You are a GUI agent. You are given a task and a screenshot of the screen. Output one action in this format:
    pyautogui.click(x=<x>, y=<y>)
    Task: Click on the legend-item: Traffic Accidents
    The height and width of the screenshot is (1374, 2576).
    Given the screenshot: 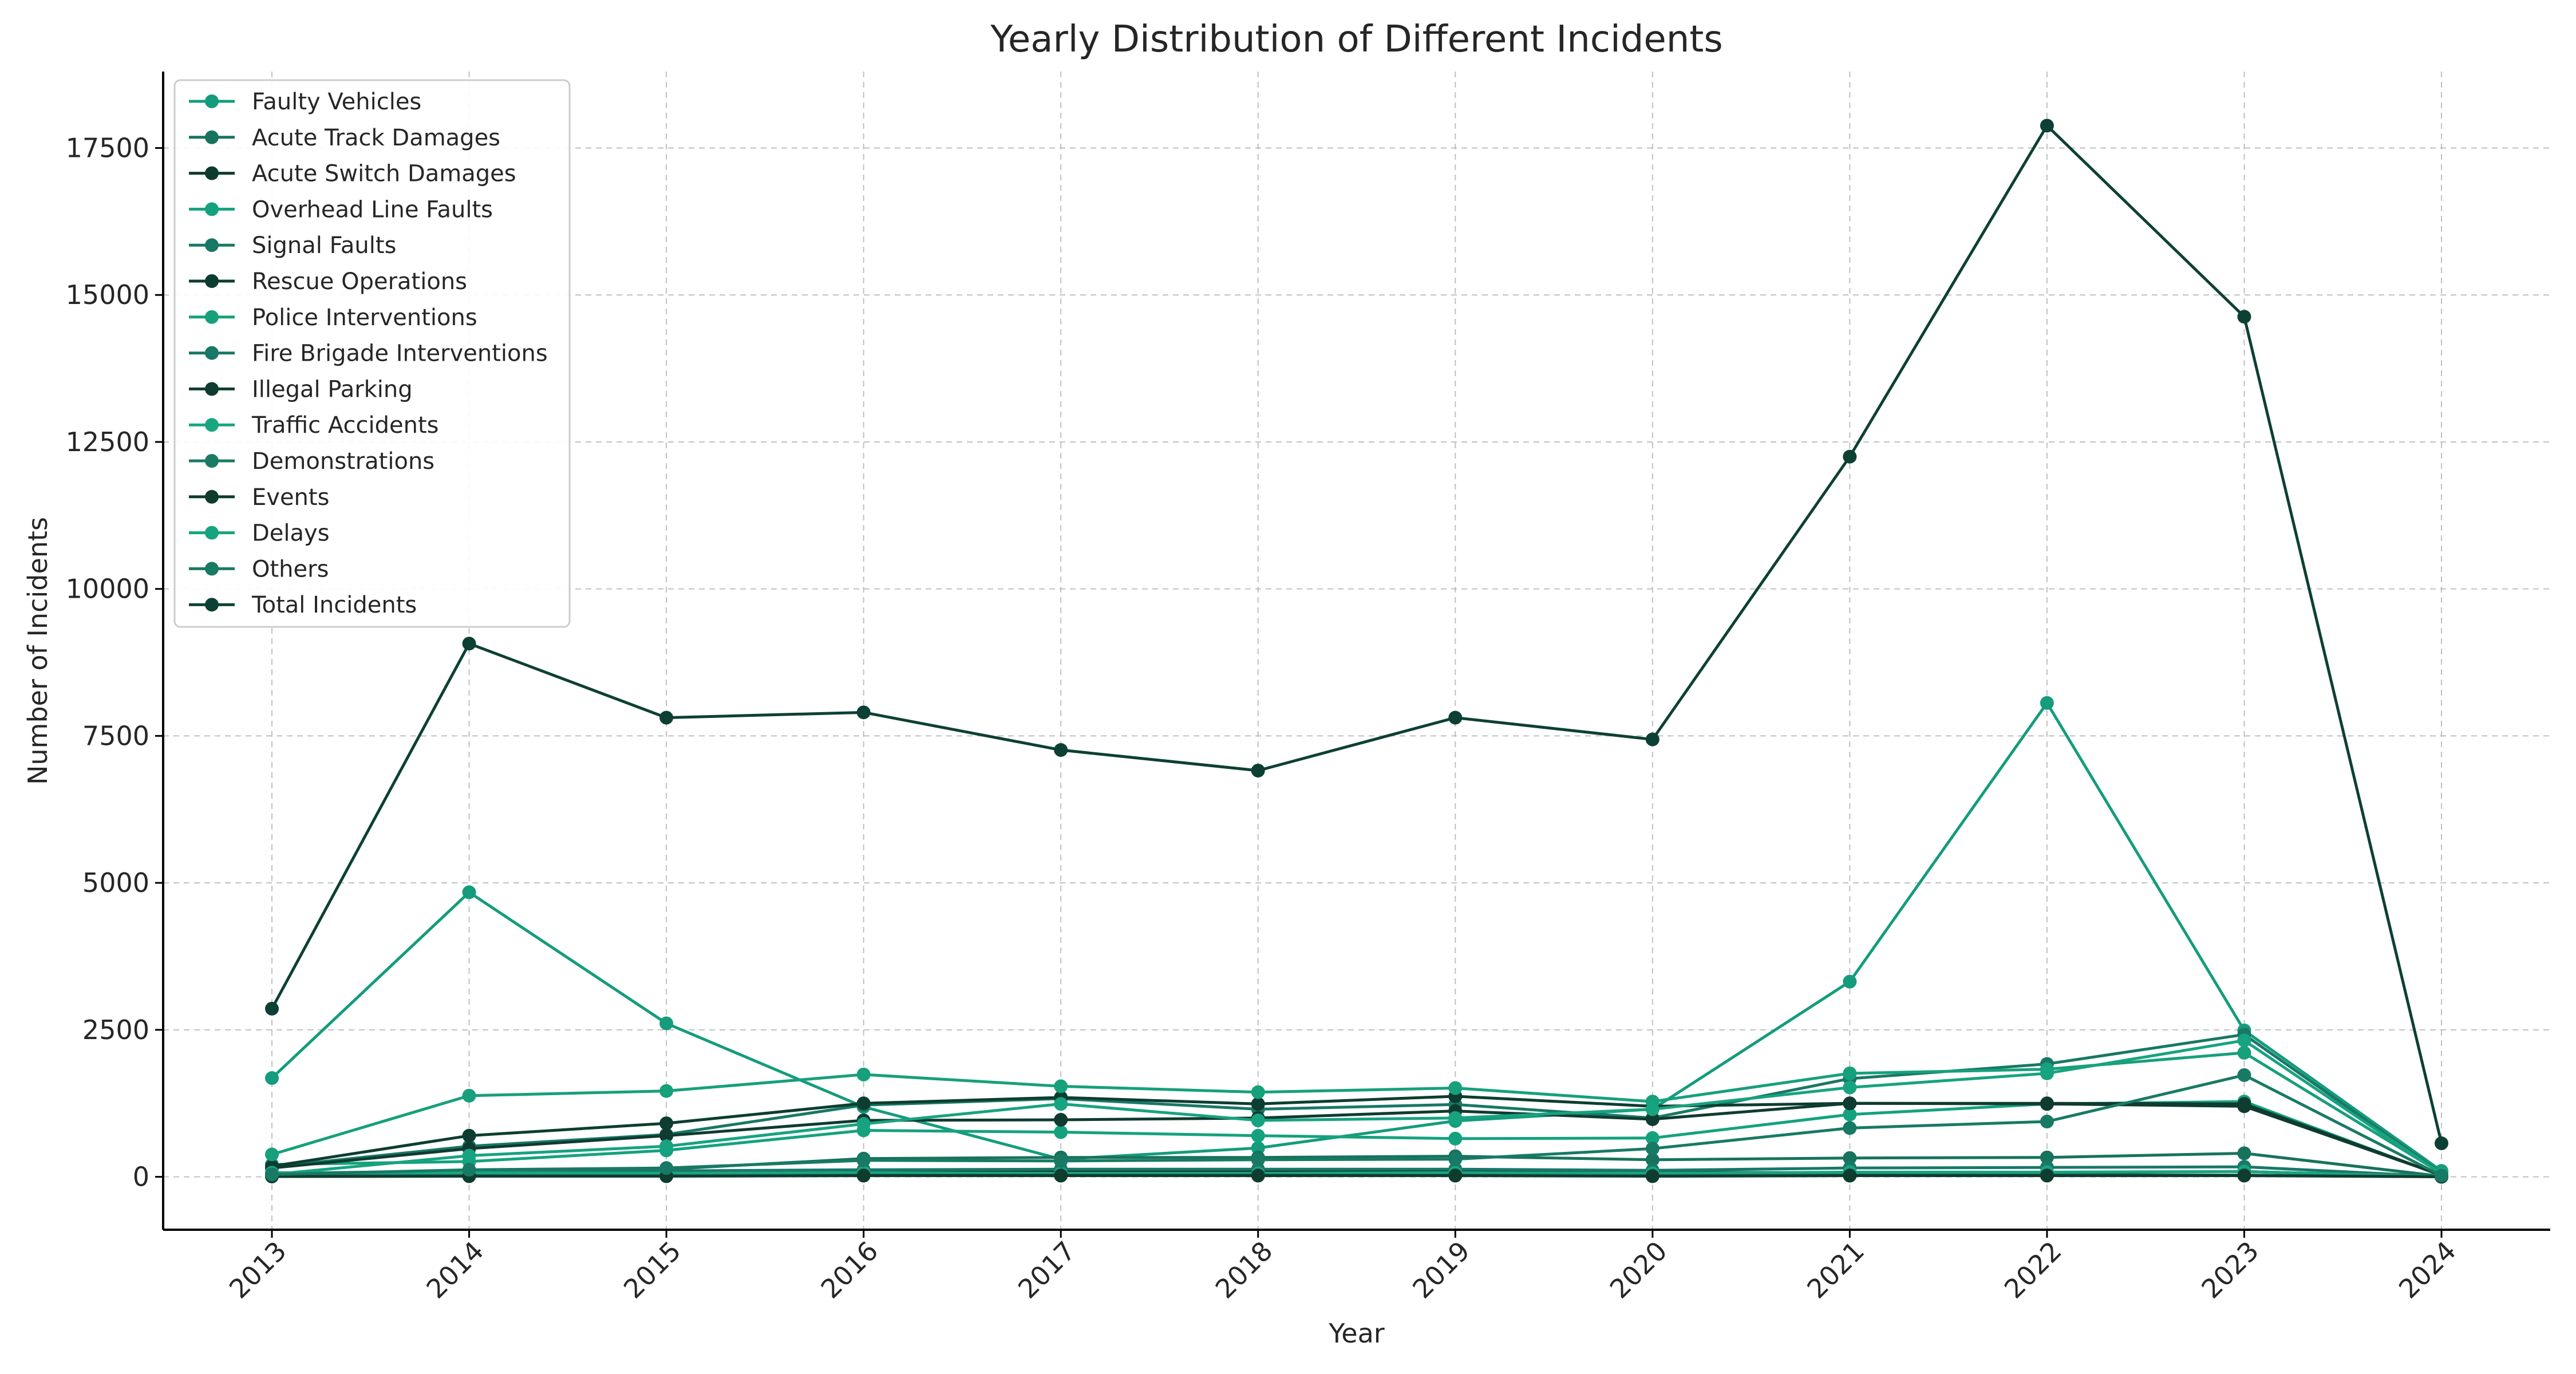 What is the action you would take?
    pyautogui.click(x=314, y=426)
    